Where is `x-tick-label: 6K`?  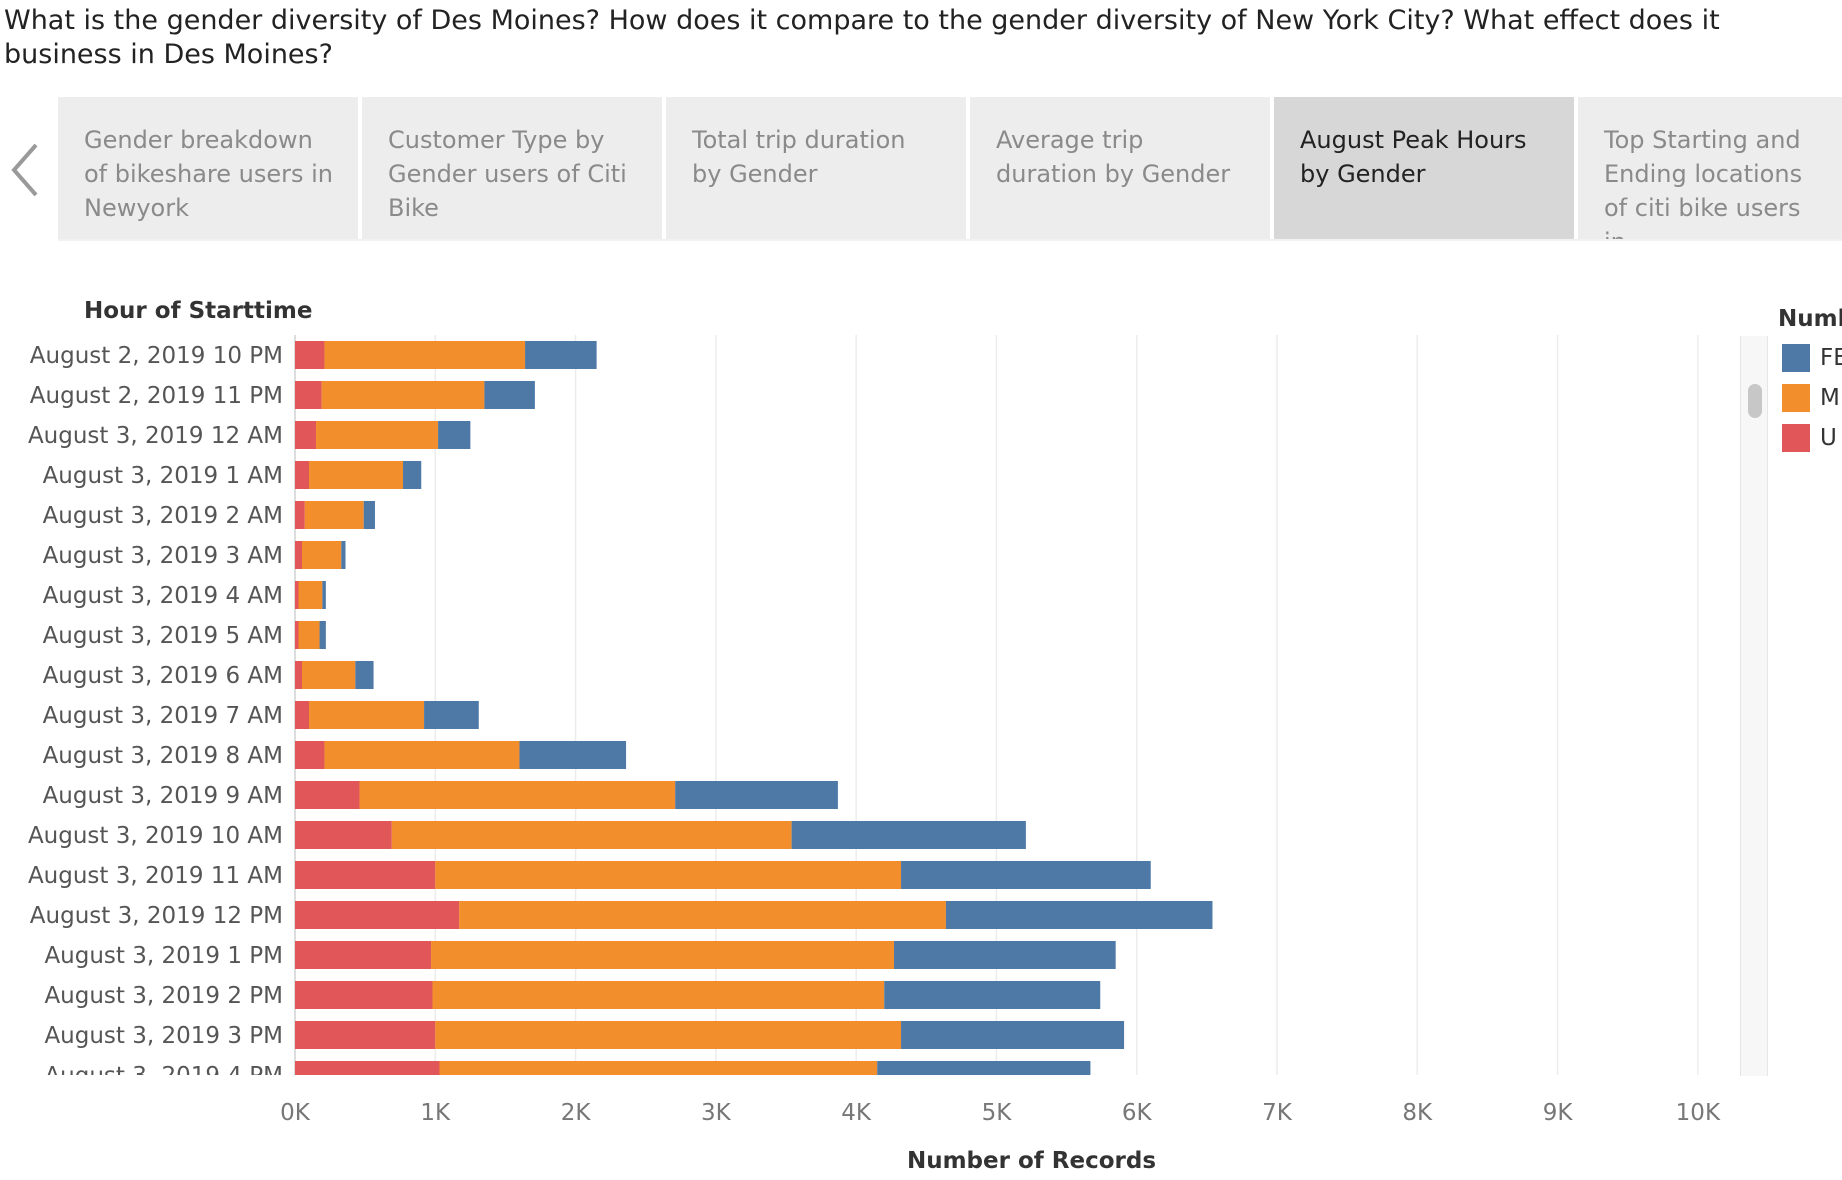 x-tick-label: 6K is located at coordinates (1137, 1113).